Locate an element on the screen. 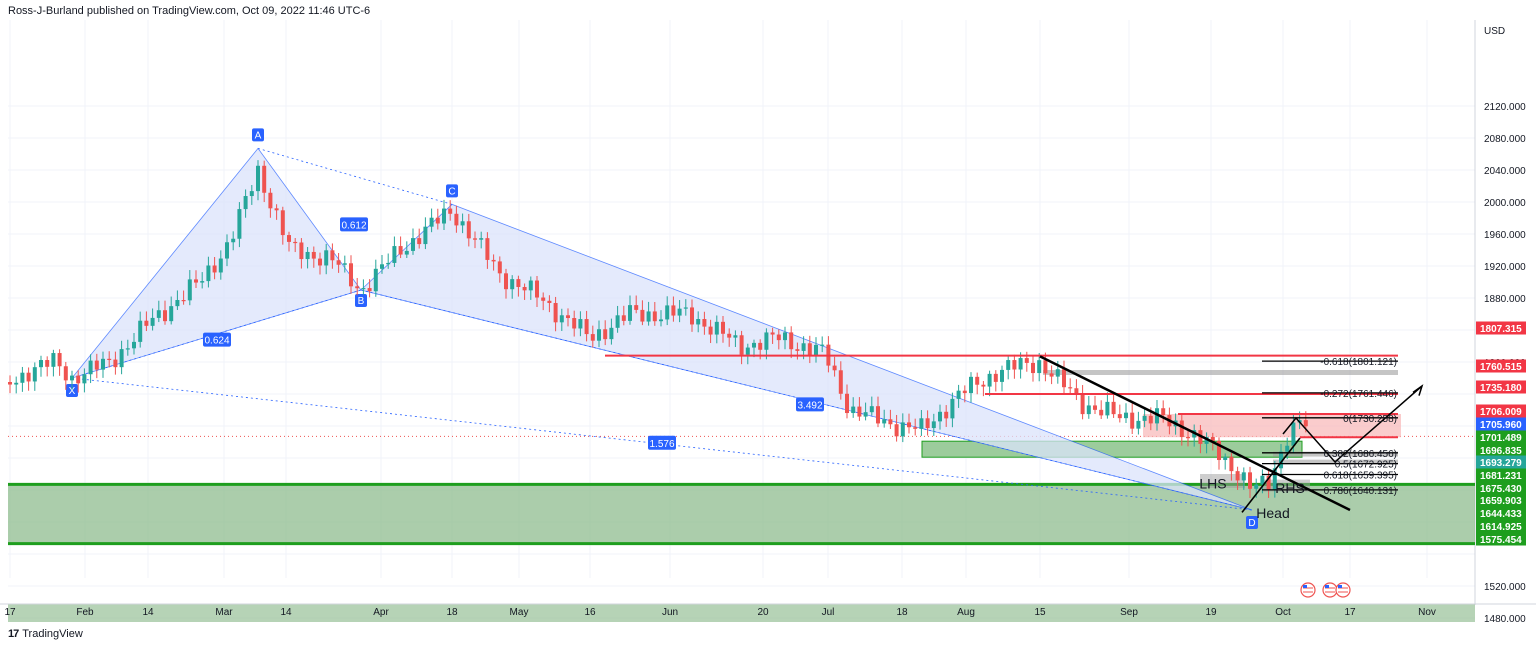  time-tick-label: Jul is located at coordinates (828, 612).